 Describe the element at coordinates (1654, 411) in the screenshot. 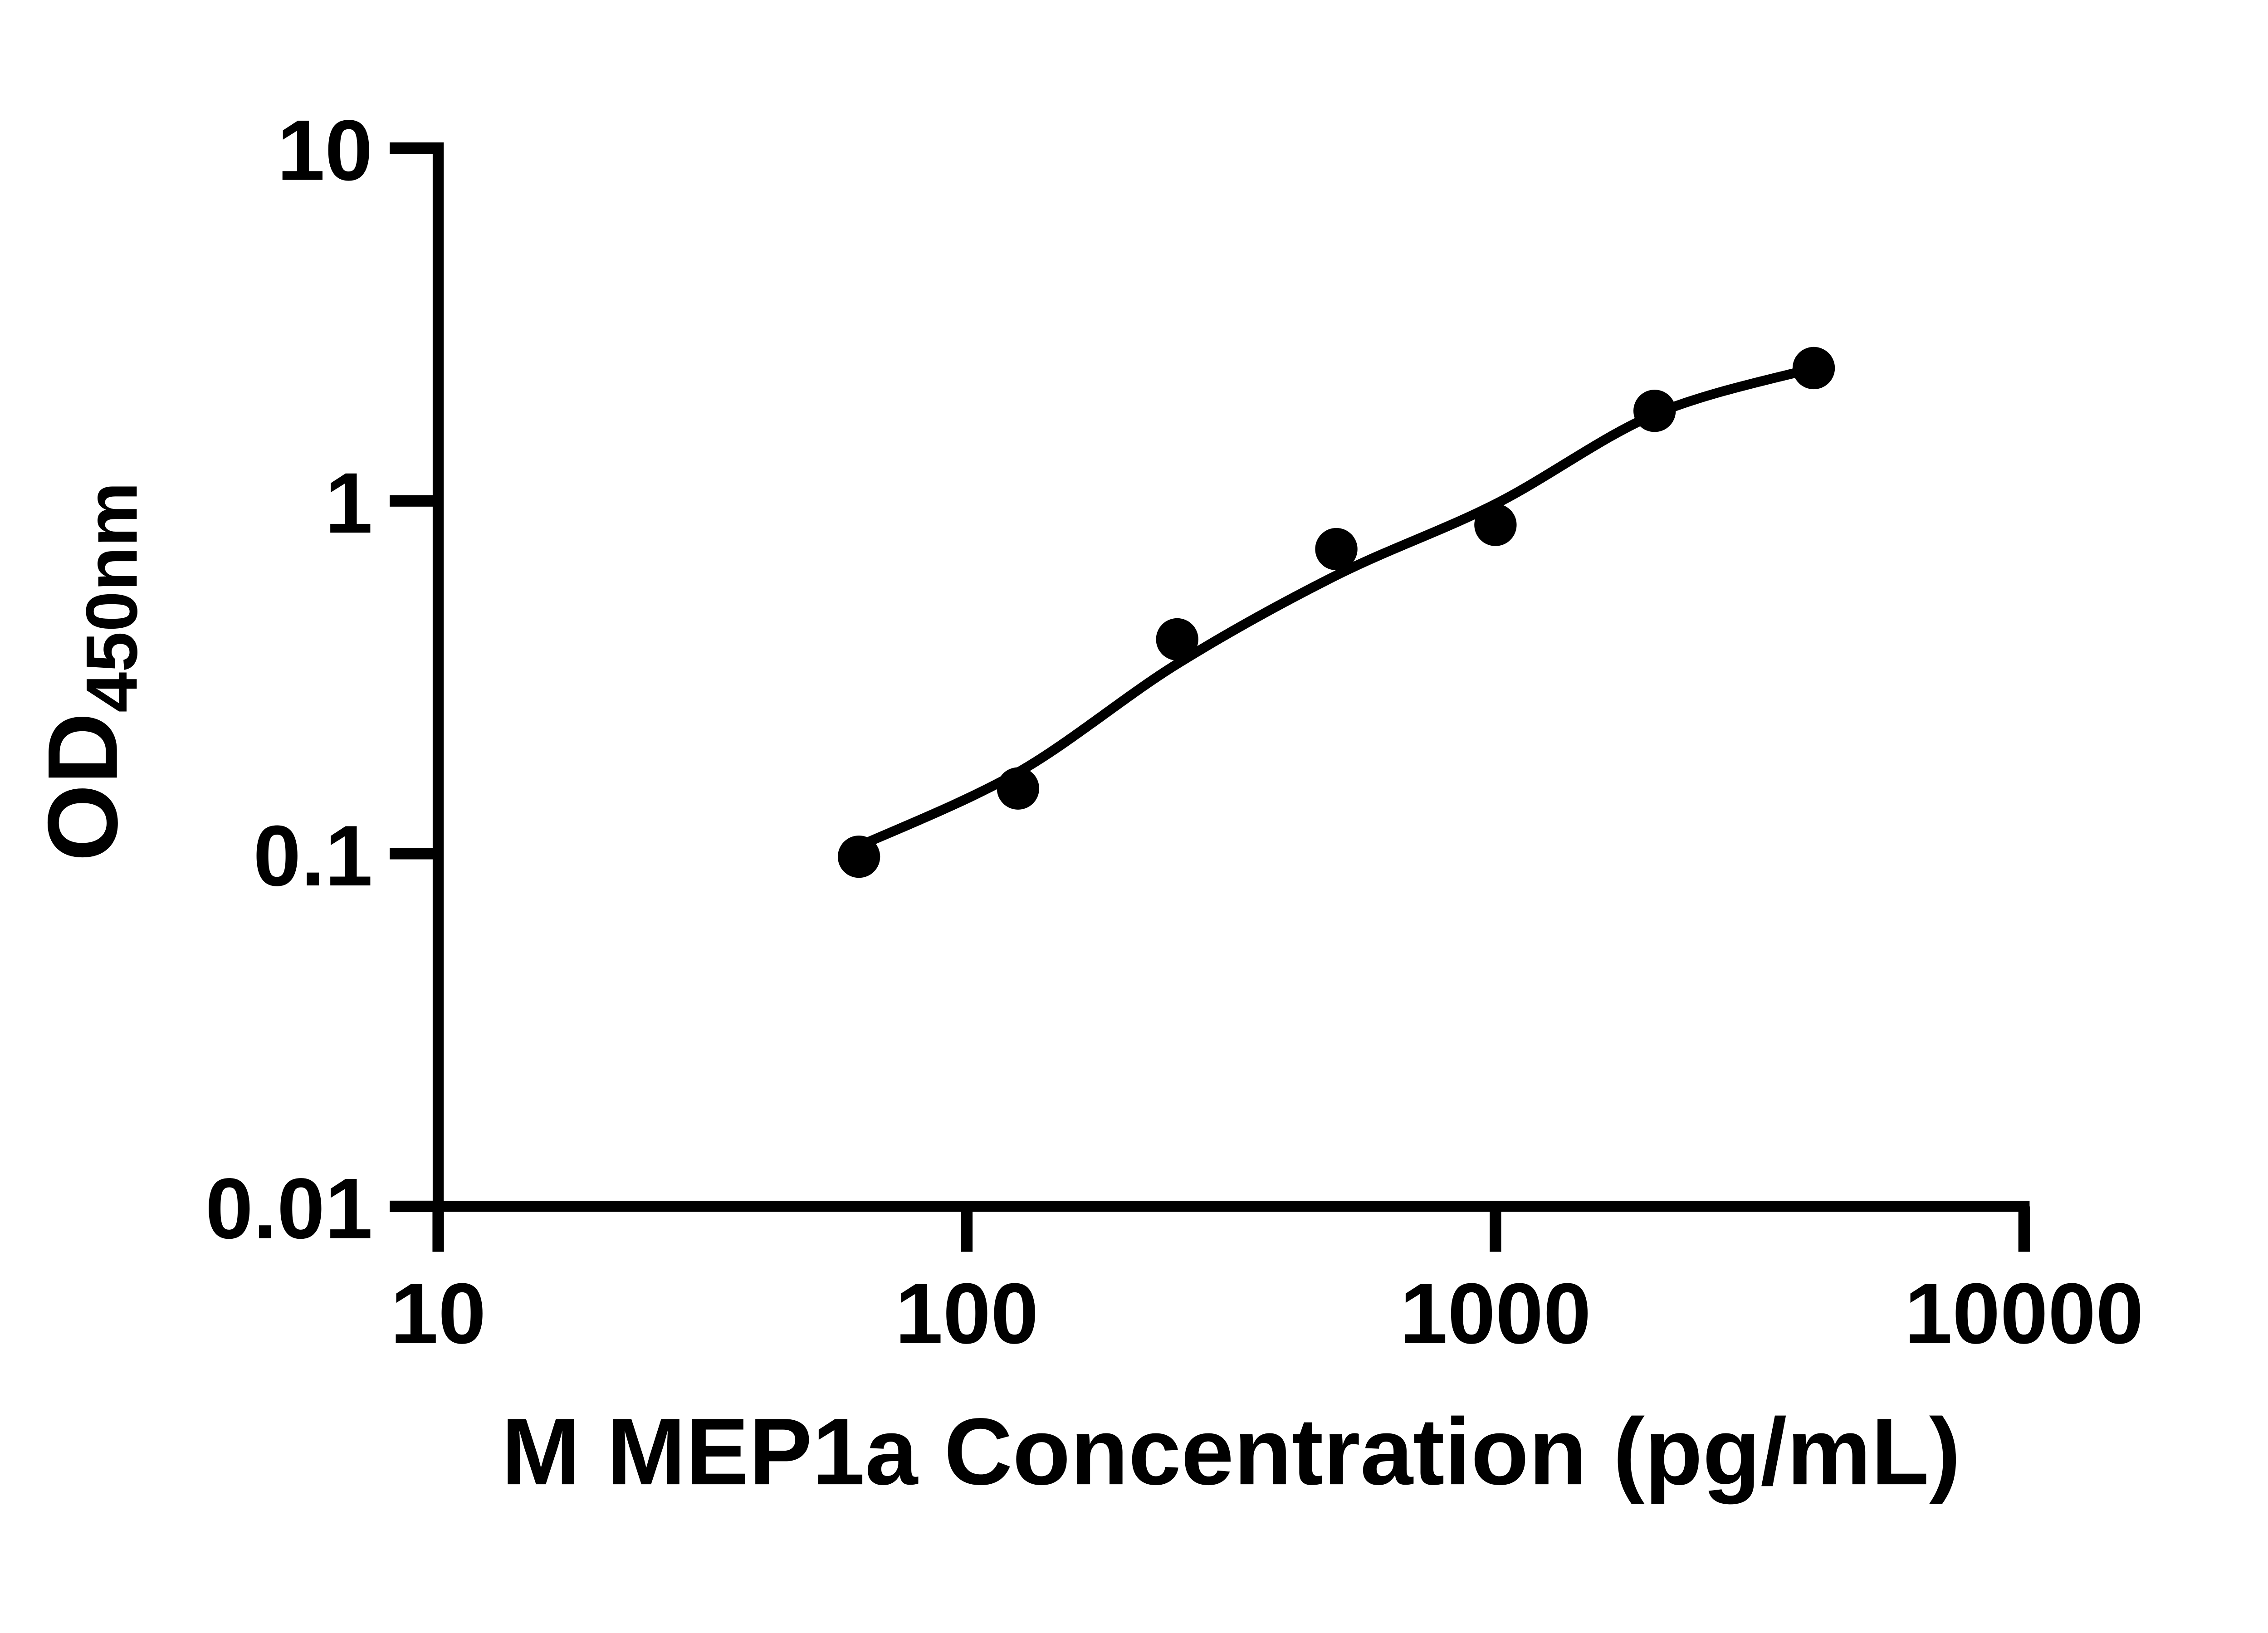

I see `data-point-x2000` at that location.